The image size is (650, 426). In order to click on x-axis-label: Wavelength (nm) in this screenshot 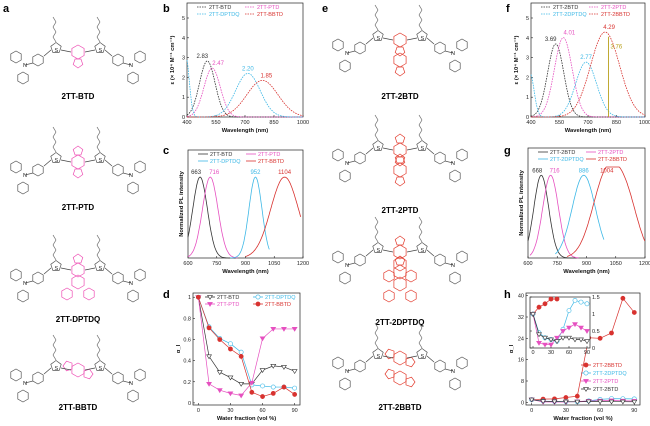, I will do `click(245, 131)`.